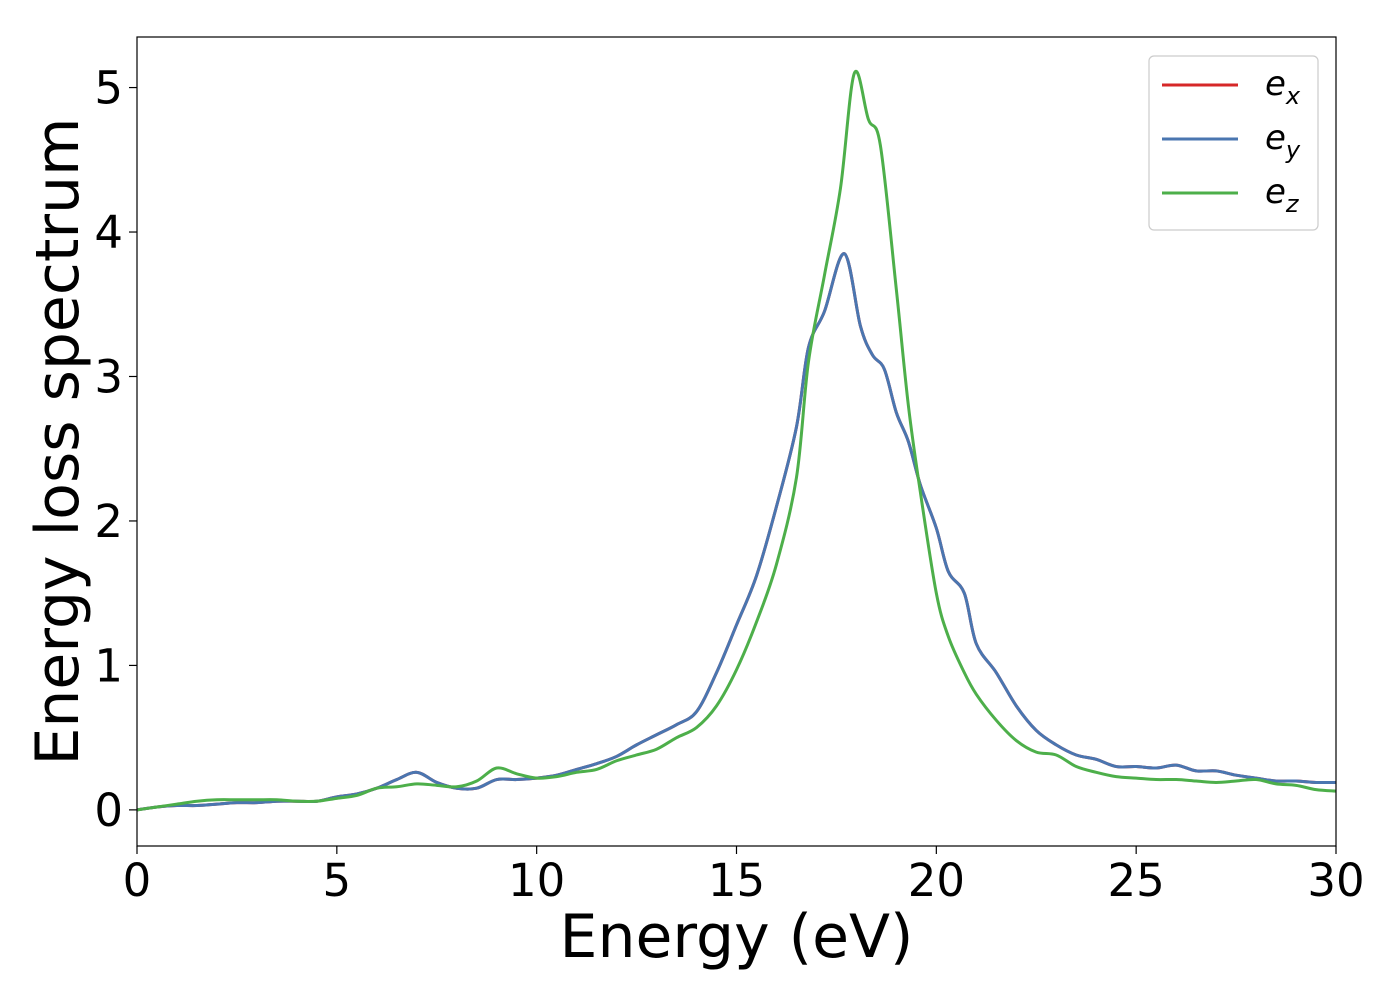 The width and height of the screenshot is (1400, 1000). Describe the element at coordinates (736, 880) in the screenshot. I see `x-tick-label: 15` at that location.